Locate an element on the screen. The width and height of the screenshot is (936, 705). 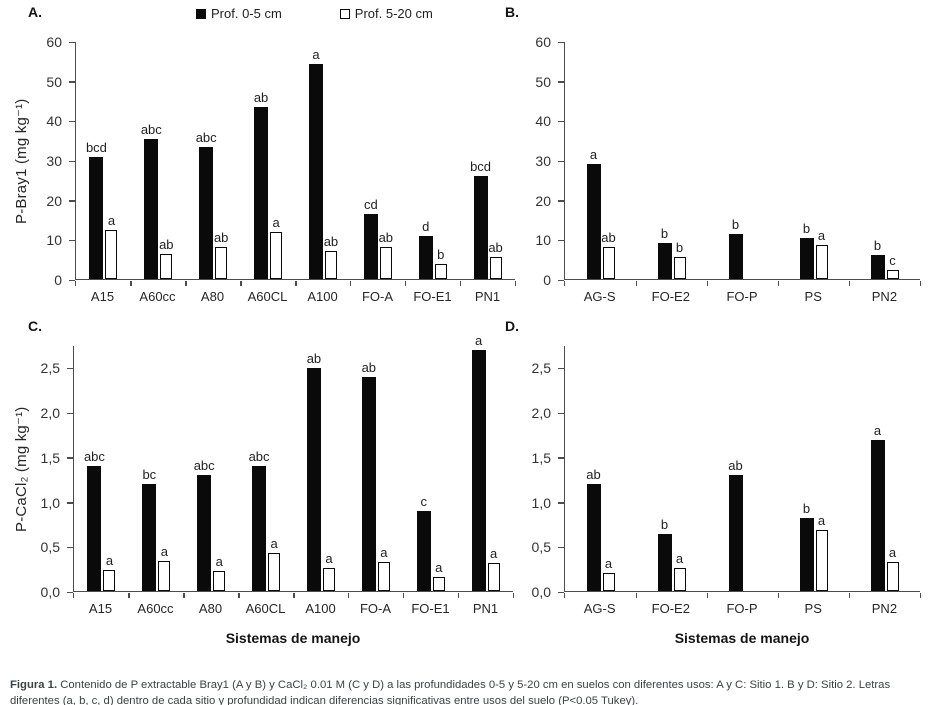
bar-slot: abc is located at coordinates (259, 468).